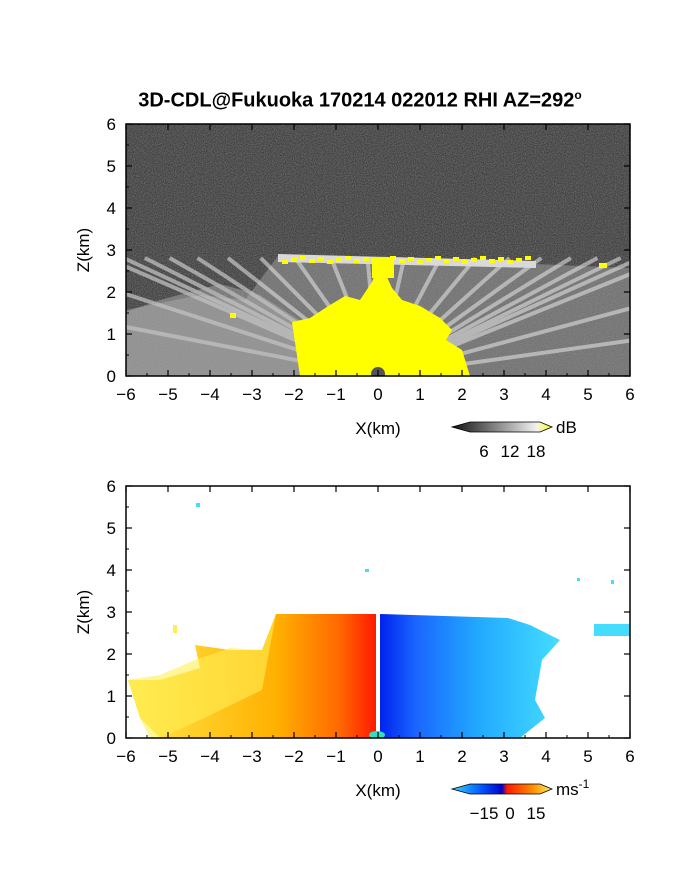 This screenshot has width=680, height=880. What do you see at coordinates (483, 451) in the screenshot?
I see `backscatter-colorbar-tick: 6` at bounding box center [483, 451].